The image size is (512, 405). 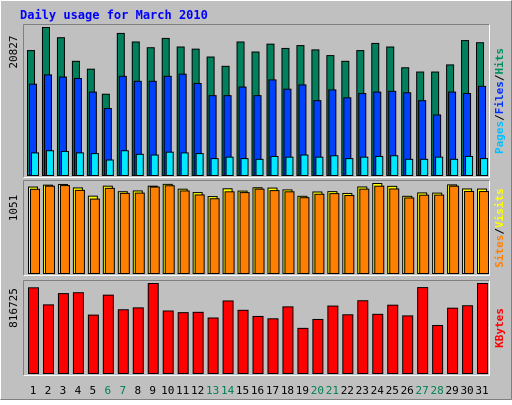 I want to click on day-label-9: 9, so click(x=152, y=390).